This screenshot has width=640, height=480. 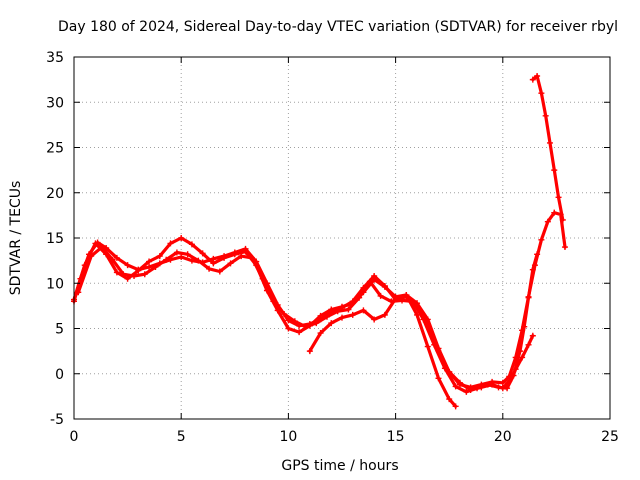 What do you see at coordinates (55, 194) in the screenshot?
I see `y-tick-label: 20` at bounding box center [55, 194].